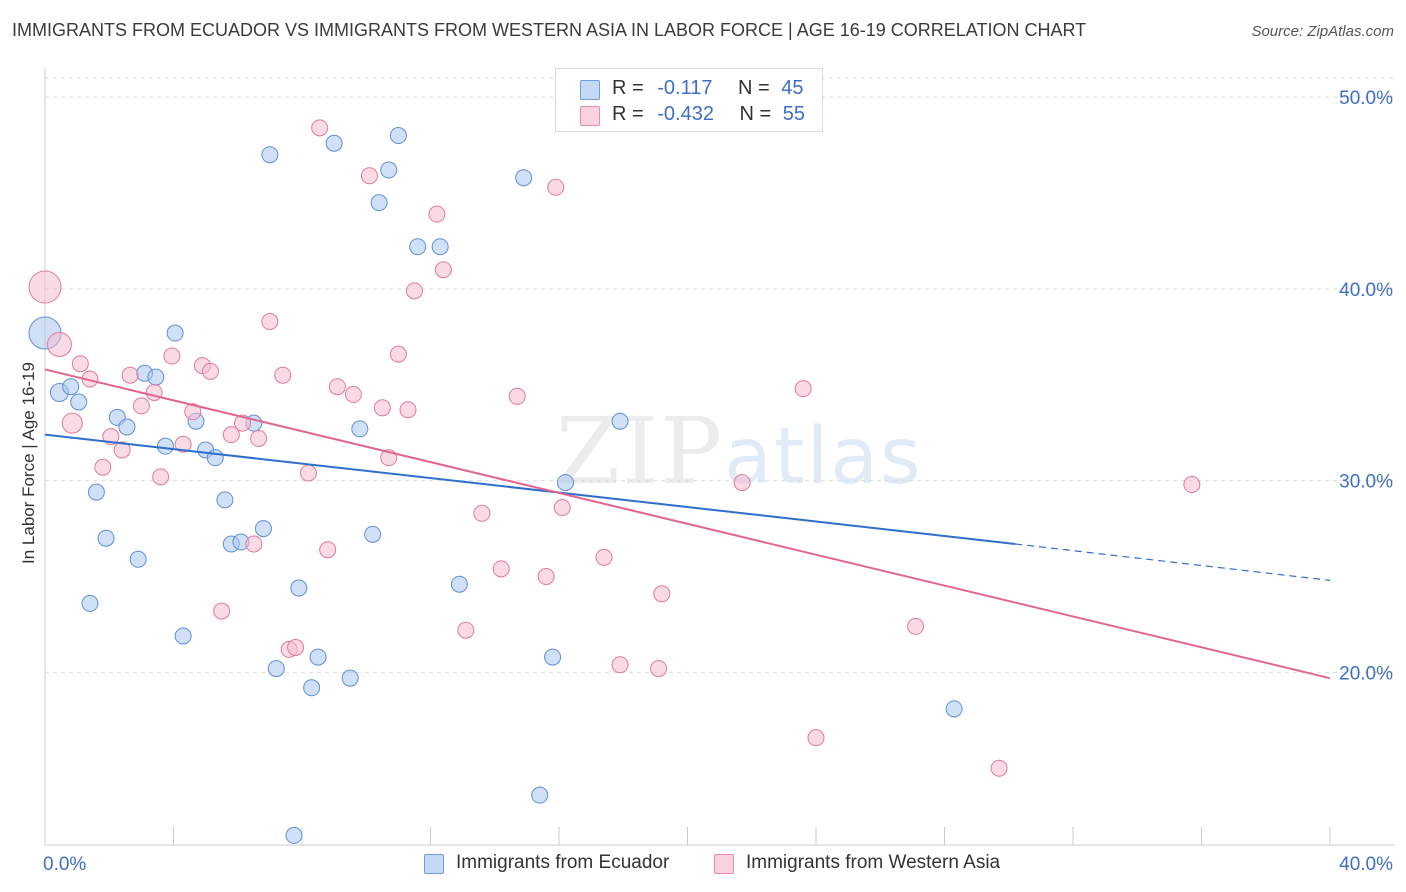  What do you see at coordinates (434, 864) in the screenshot?
I see `bottom-legend-swatch-ecuador` at bounding box center [434, 864].